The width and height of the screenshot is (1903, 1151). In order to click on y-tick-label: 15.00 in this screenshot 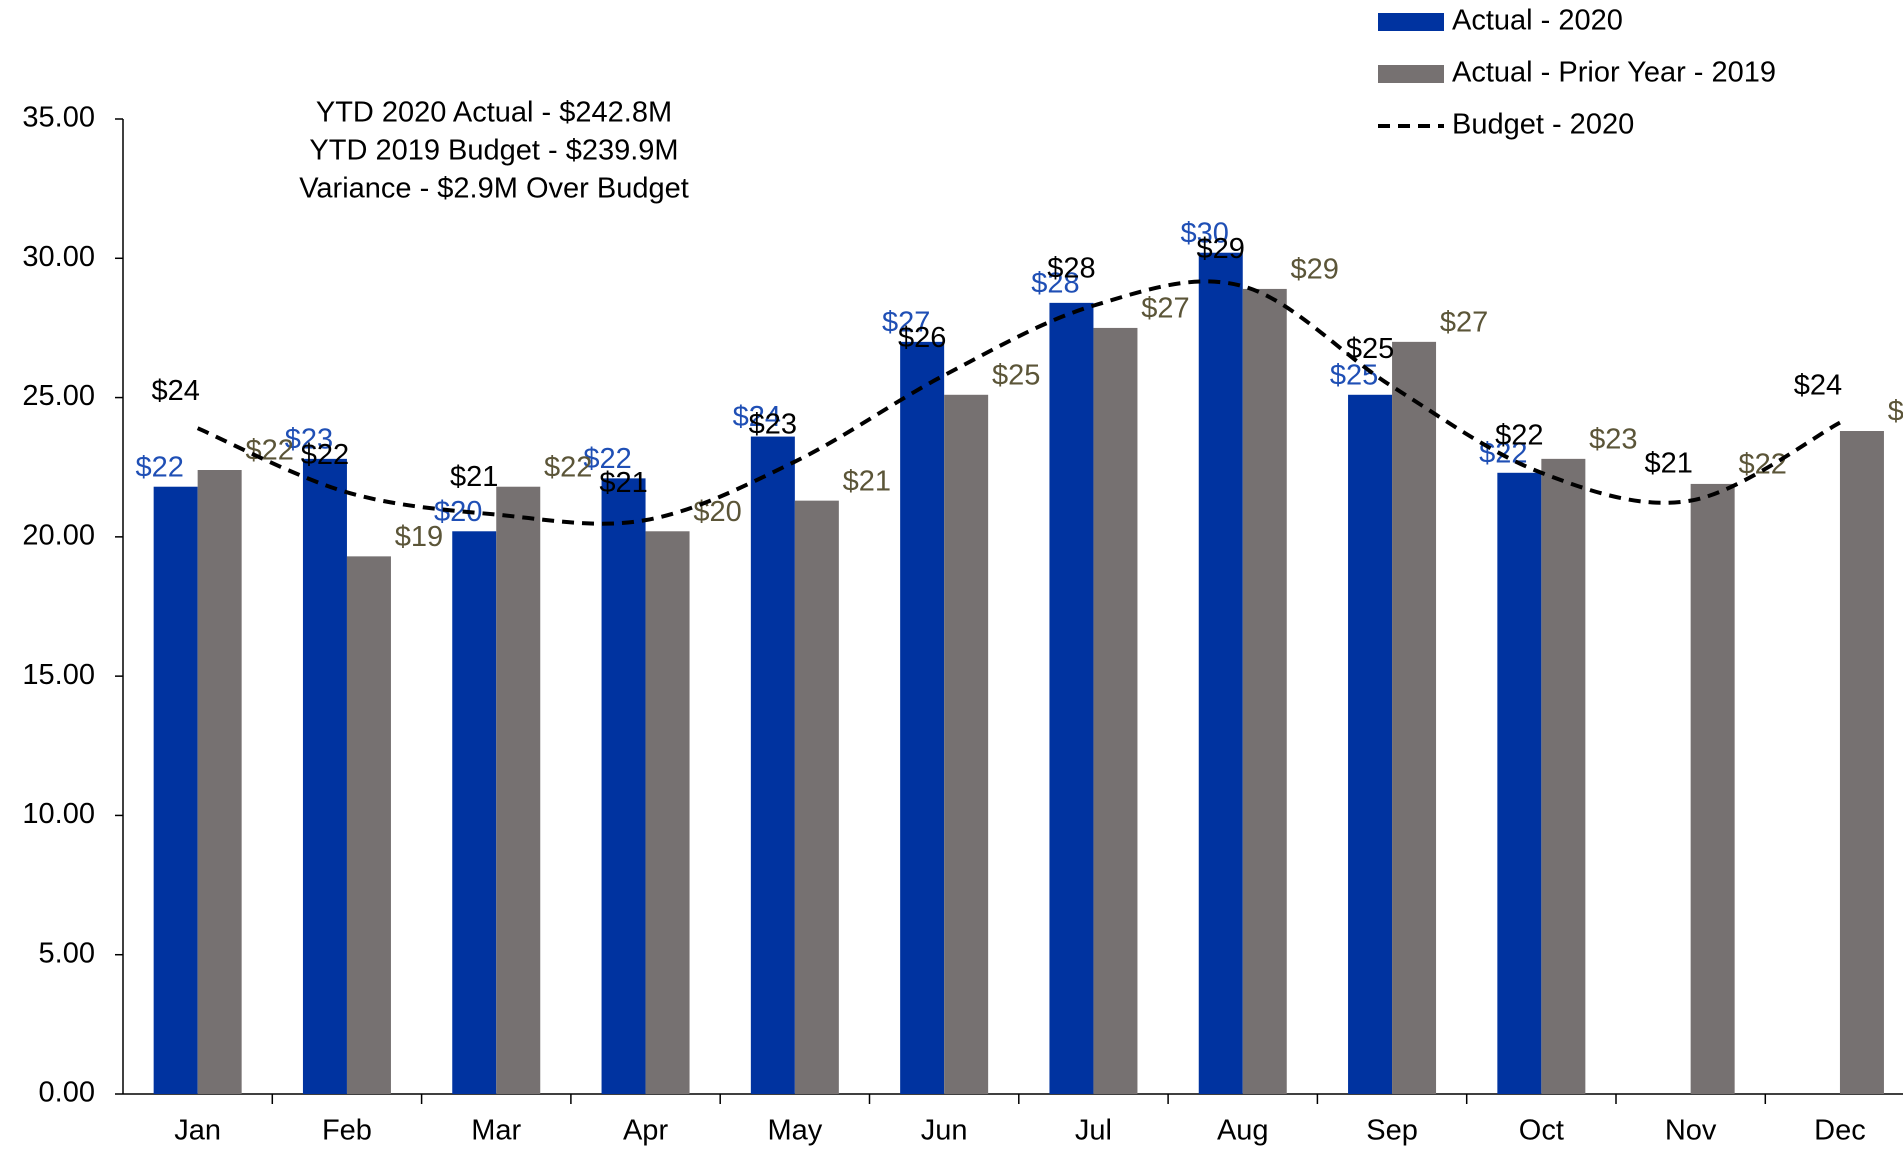, I will do `click(58, 675)`.